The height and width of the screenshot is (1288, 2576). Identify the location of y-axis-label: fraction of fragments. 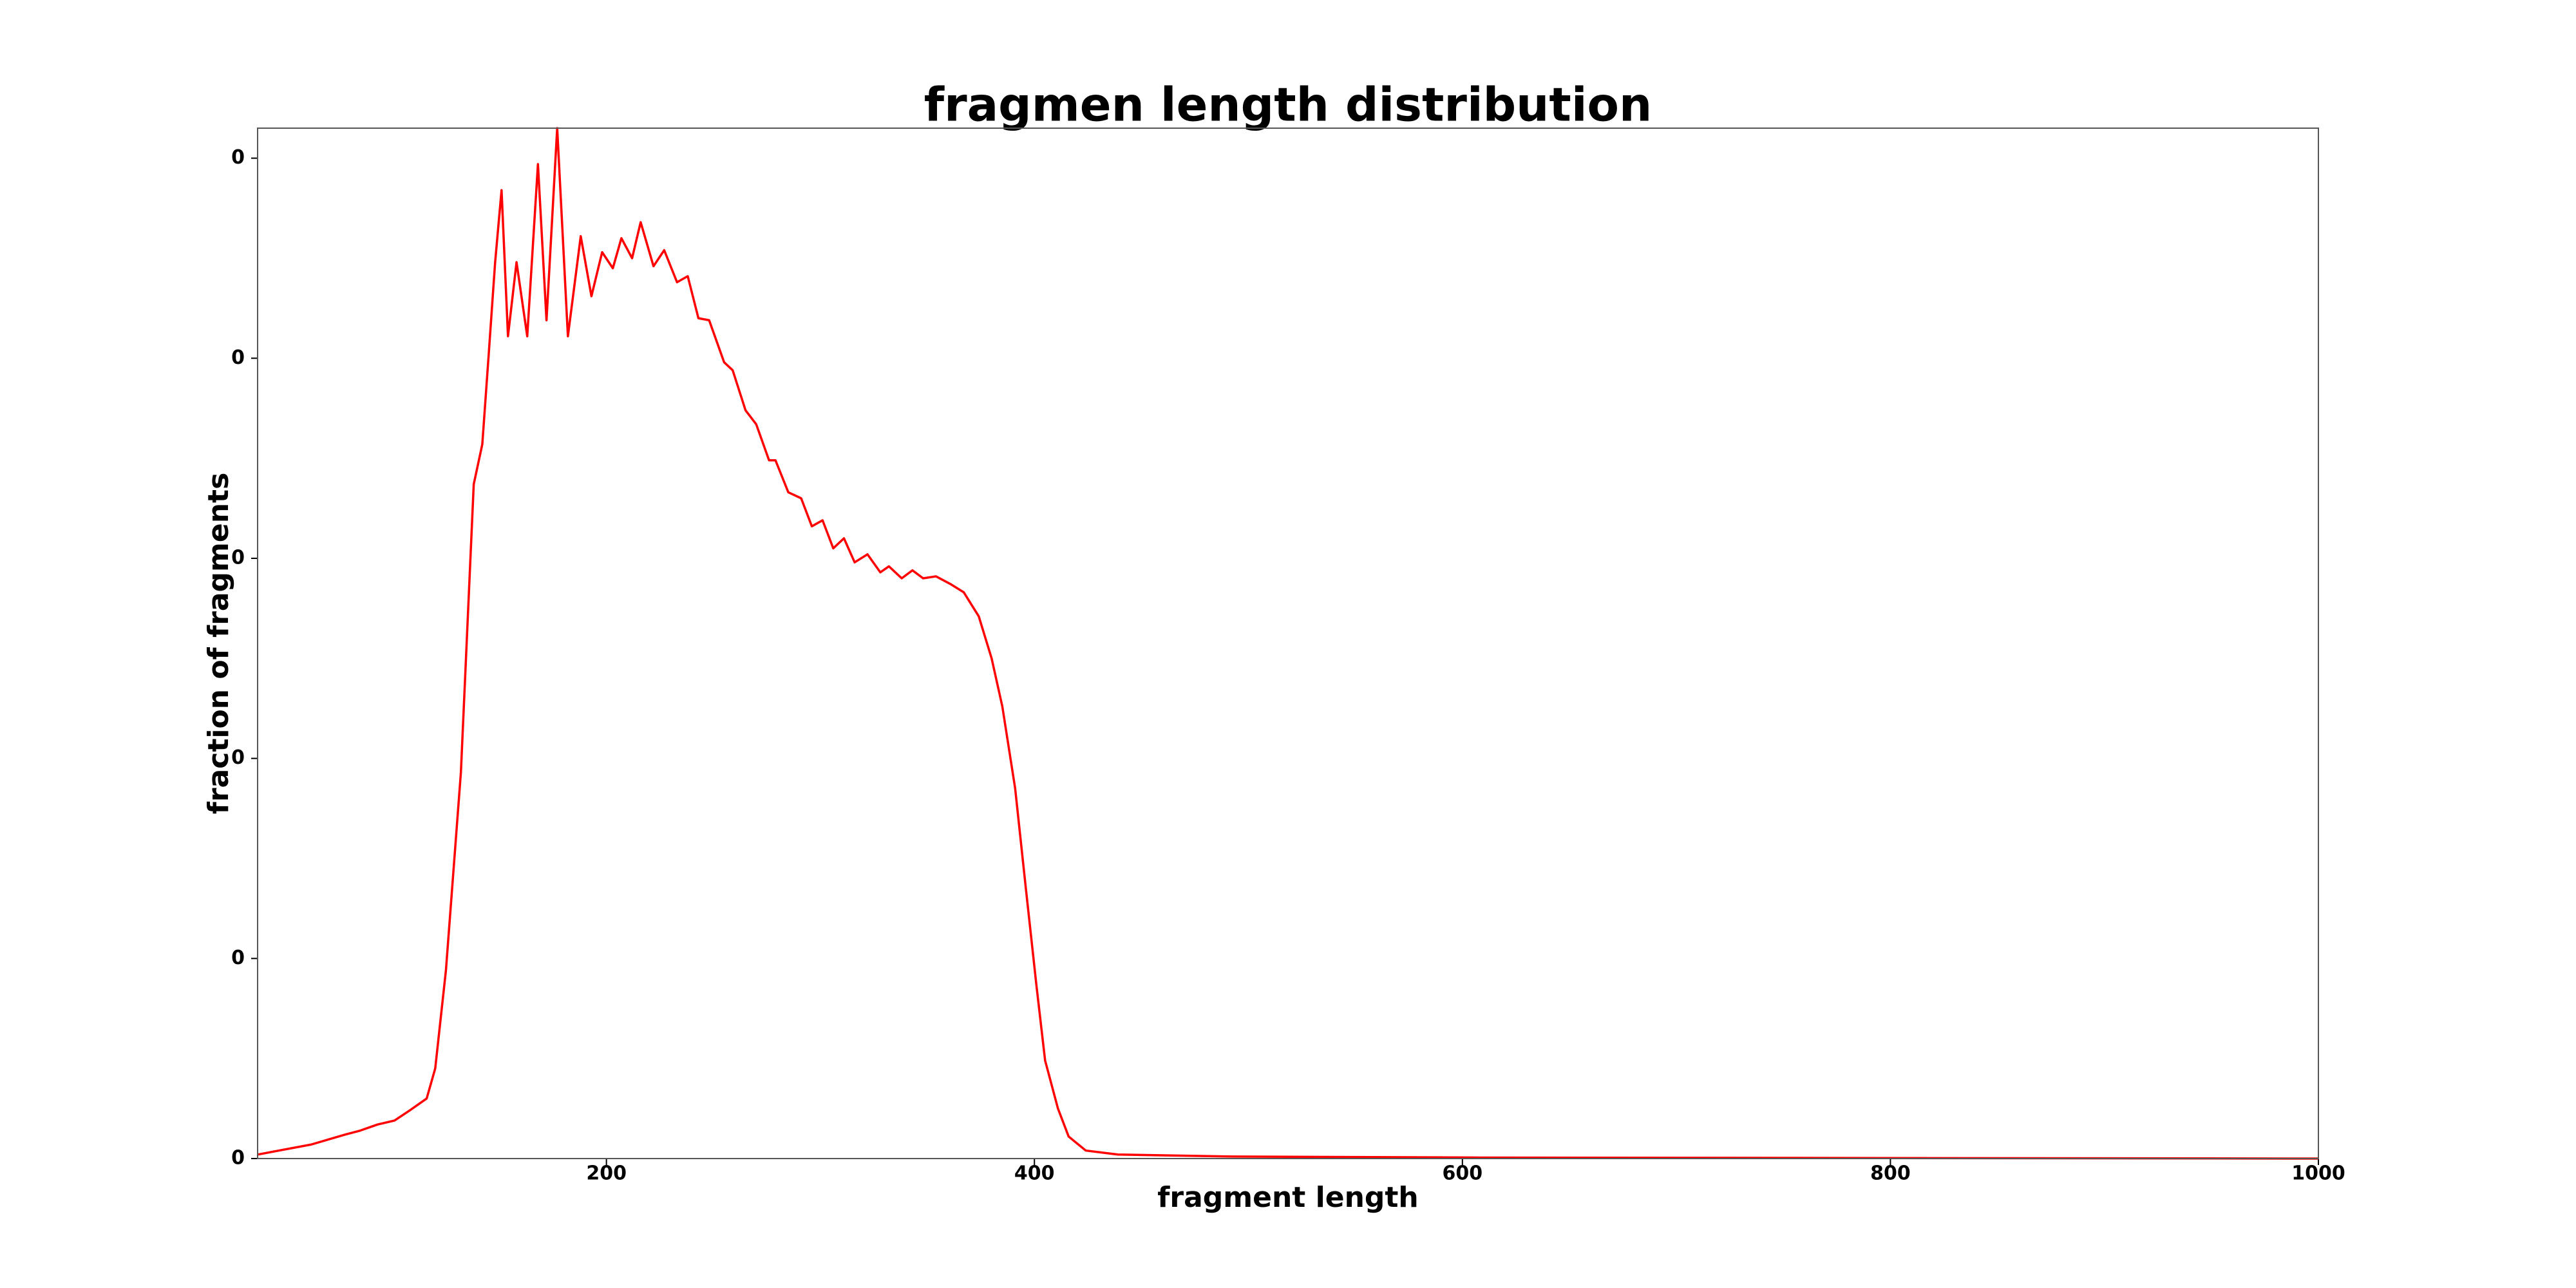
(218, 644).